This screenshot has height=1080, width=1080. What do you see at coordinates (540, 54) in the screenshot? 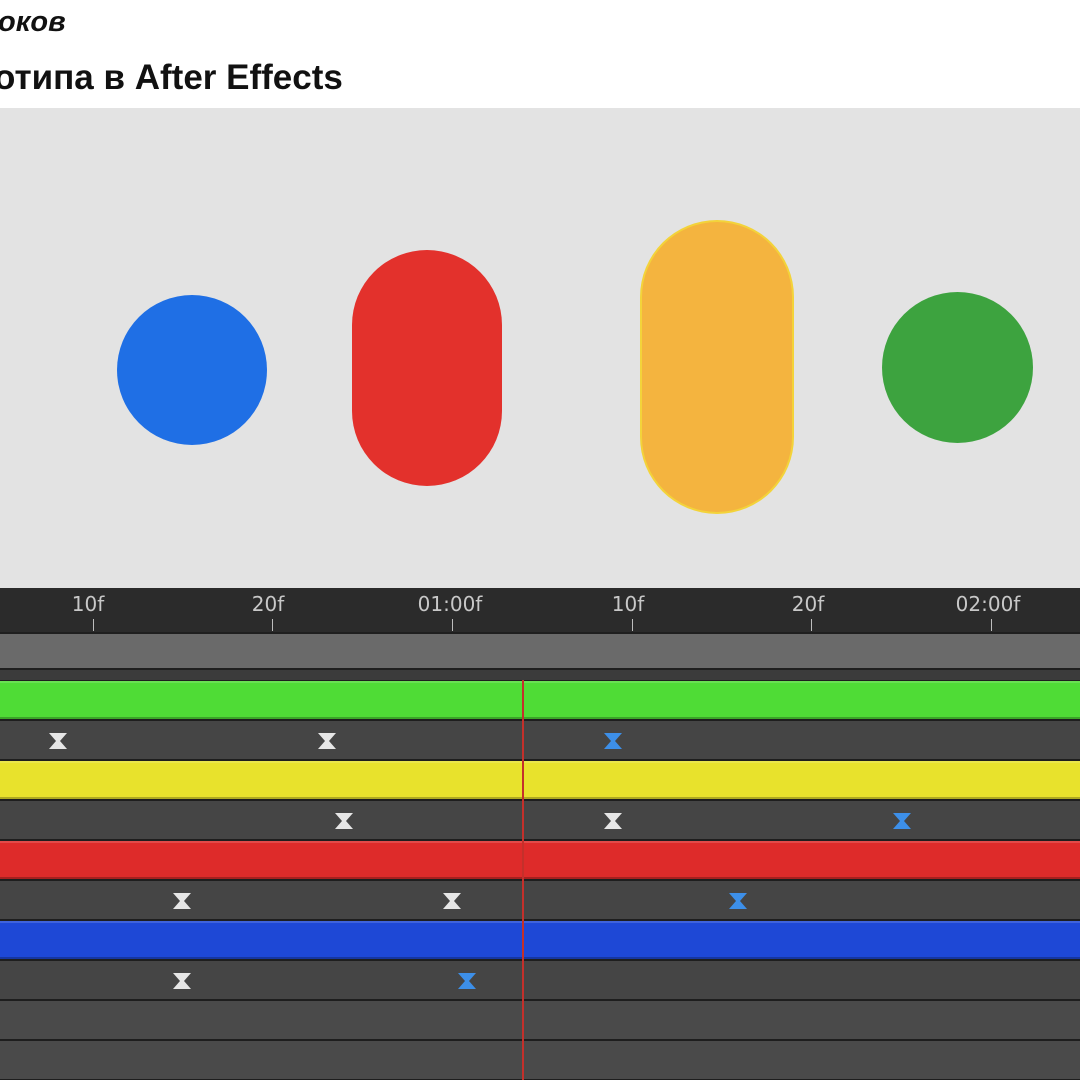
I see `article-header: оков отипа в After Effects` at bounding box center [540, 54].